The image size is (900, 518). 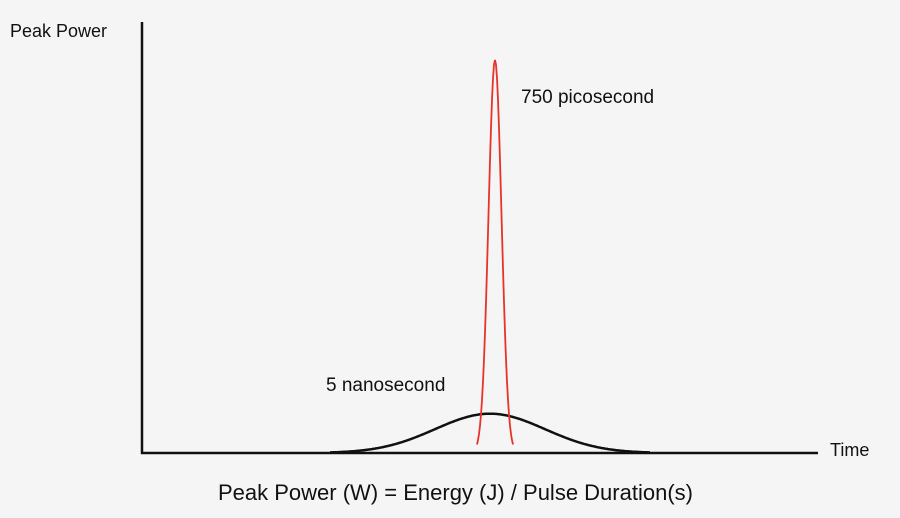 What do you see at coordinates (588, 97) in the screenshot?
I see `short-pulse-label: 750 picosecond` at bounding box center [588, 97].